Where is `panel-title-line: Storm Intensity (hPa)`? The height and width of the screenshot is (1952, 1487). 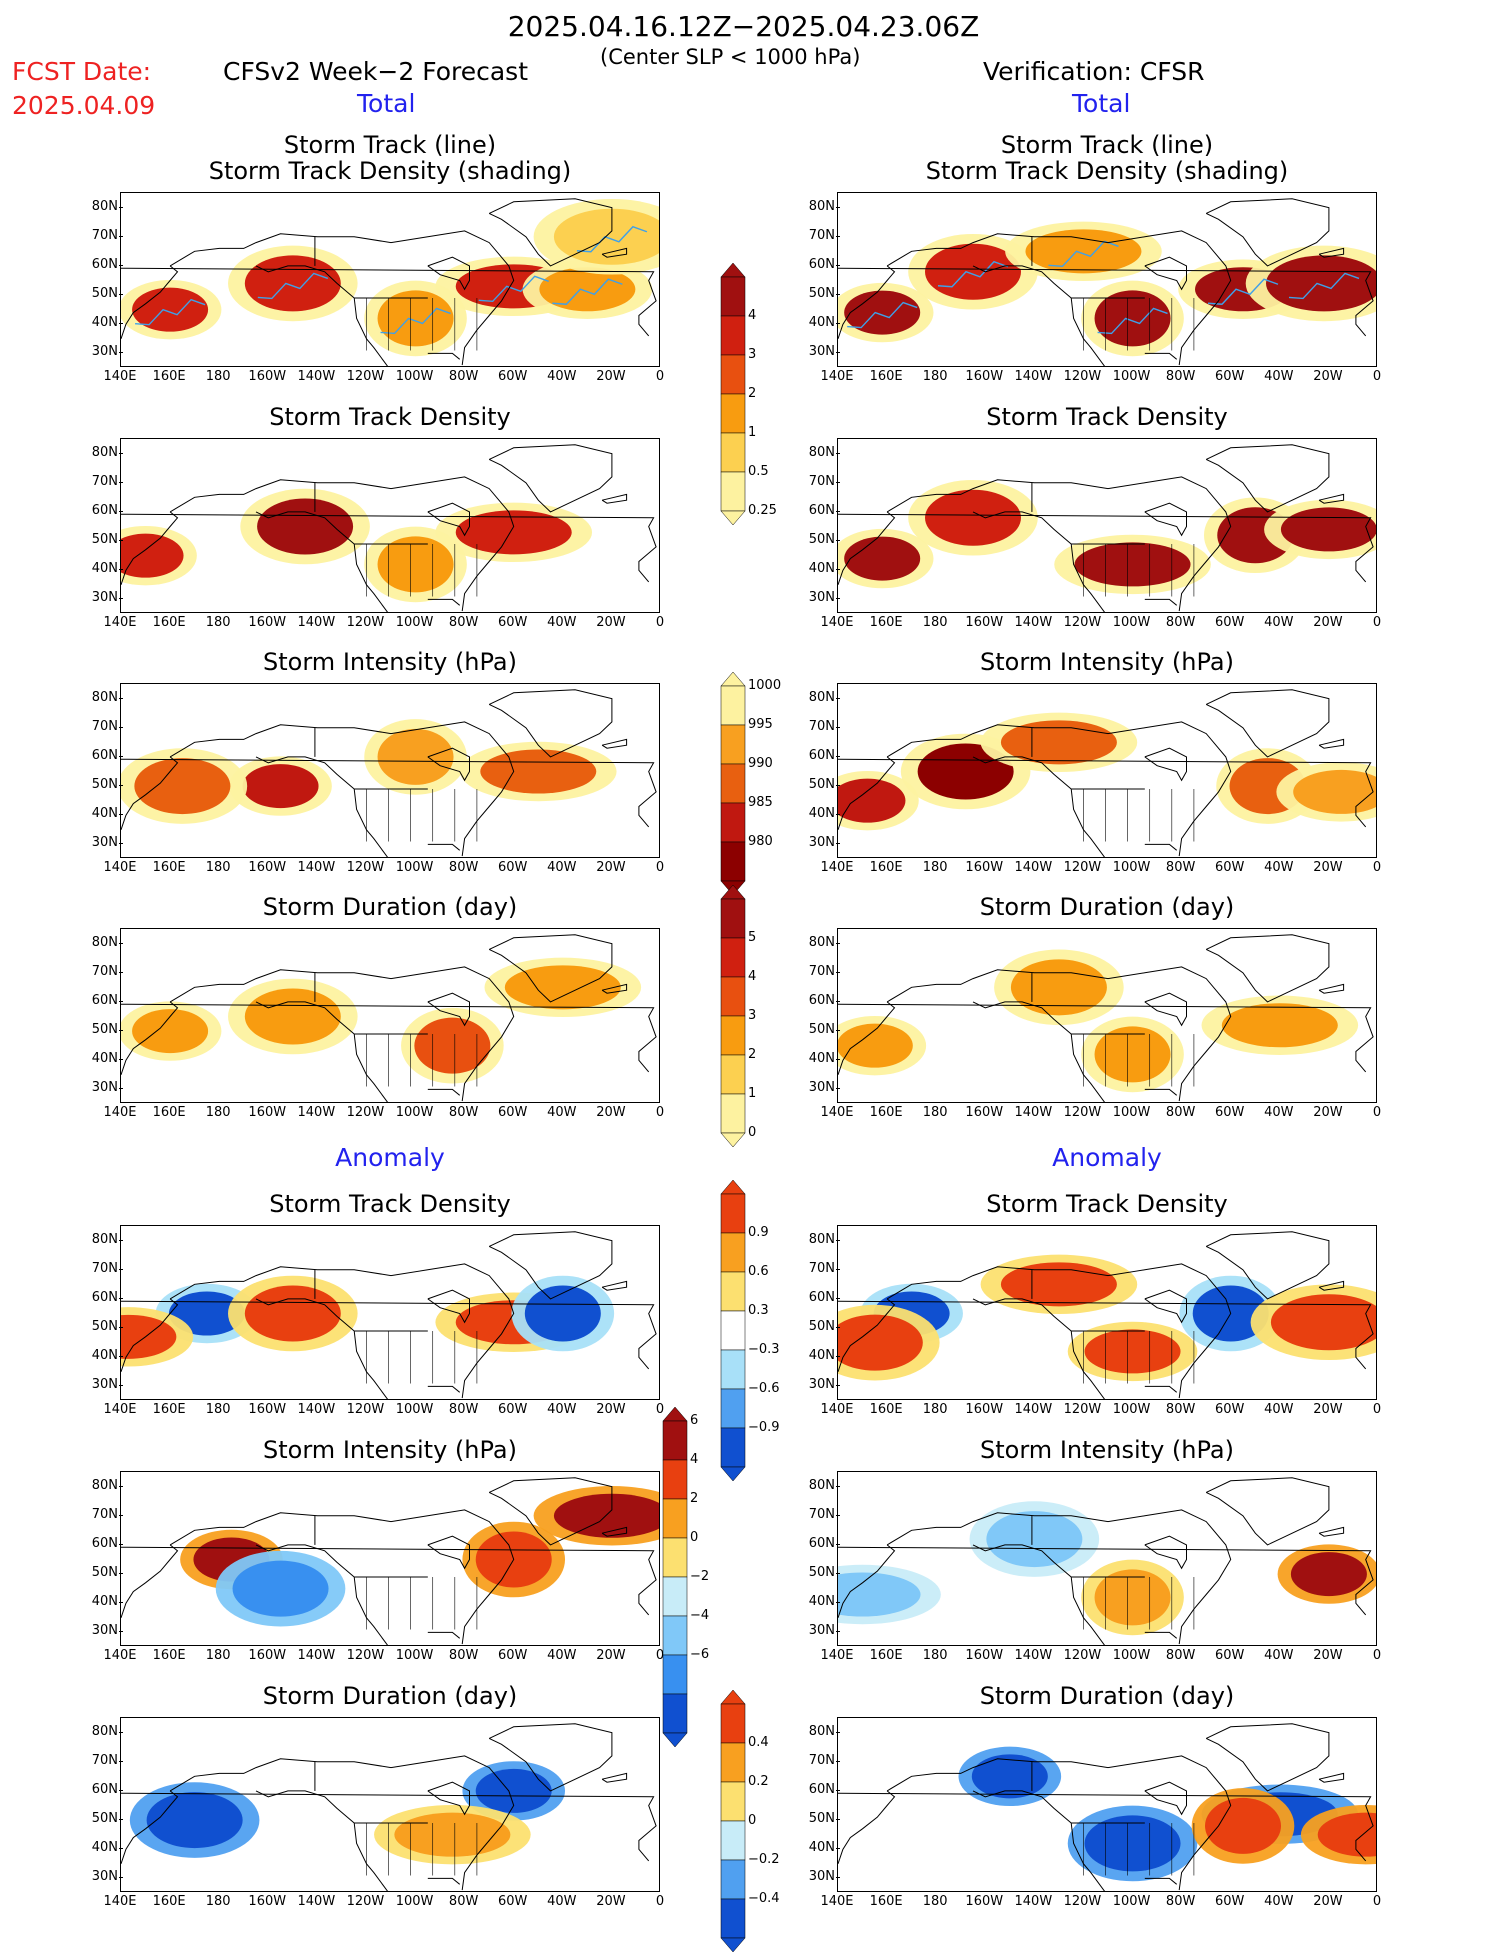 panel-title-line: Storm Intensity (hPa) is located at coordinates (1107, 662).